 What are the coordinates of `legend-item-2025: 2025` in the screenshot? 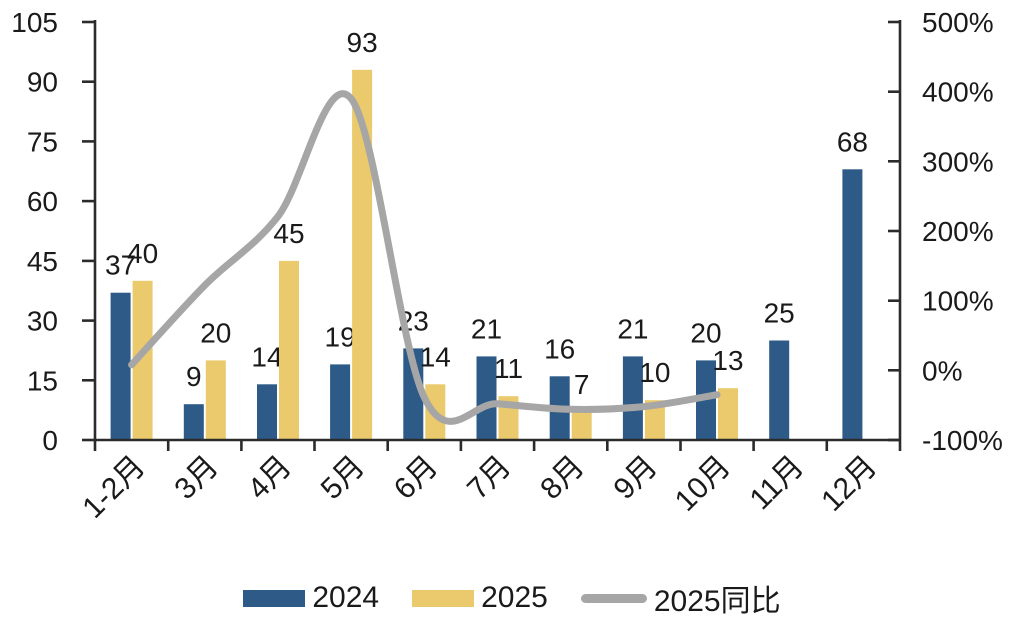 It's located at (480, 598).